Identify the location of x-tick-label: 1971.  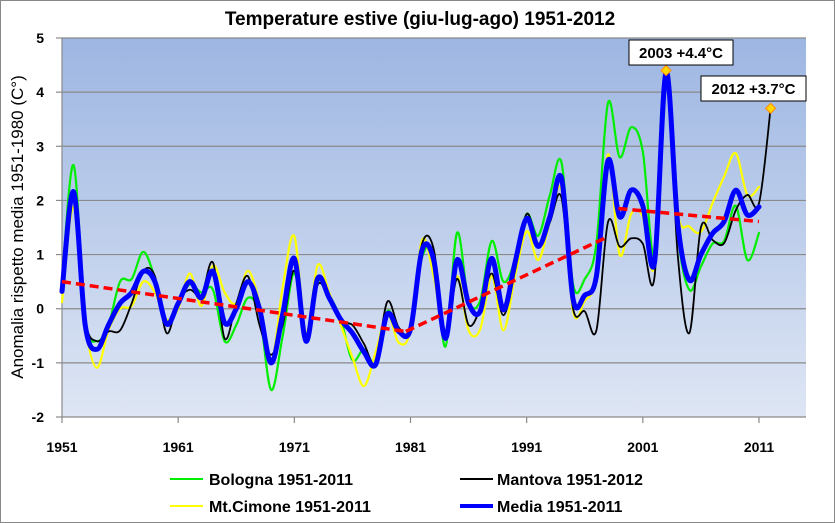
(294, 447).